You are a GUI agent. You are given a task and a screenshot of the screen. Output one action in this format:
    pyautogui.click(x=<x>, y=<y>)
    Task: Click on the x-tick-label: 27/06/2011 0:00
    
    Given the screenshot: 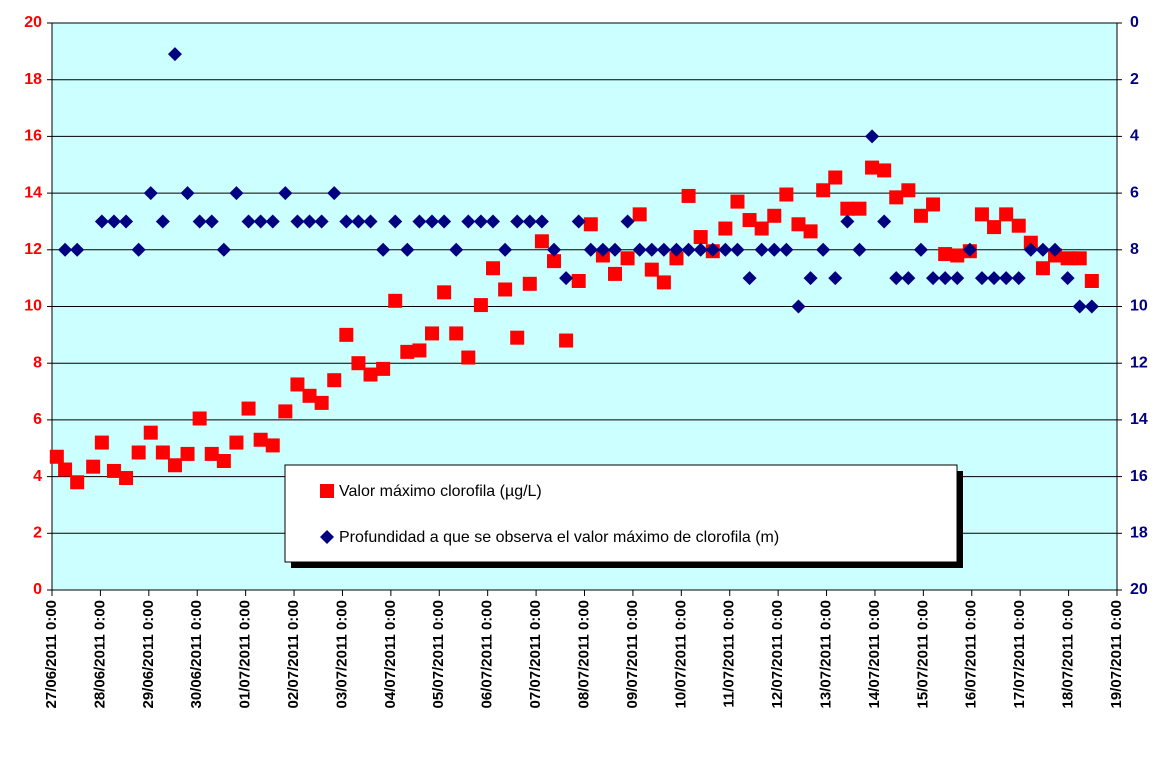 What is the action you would take?
    pyautogui.click(x=51, y=654)
    